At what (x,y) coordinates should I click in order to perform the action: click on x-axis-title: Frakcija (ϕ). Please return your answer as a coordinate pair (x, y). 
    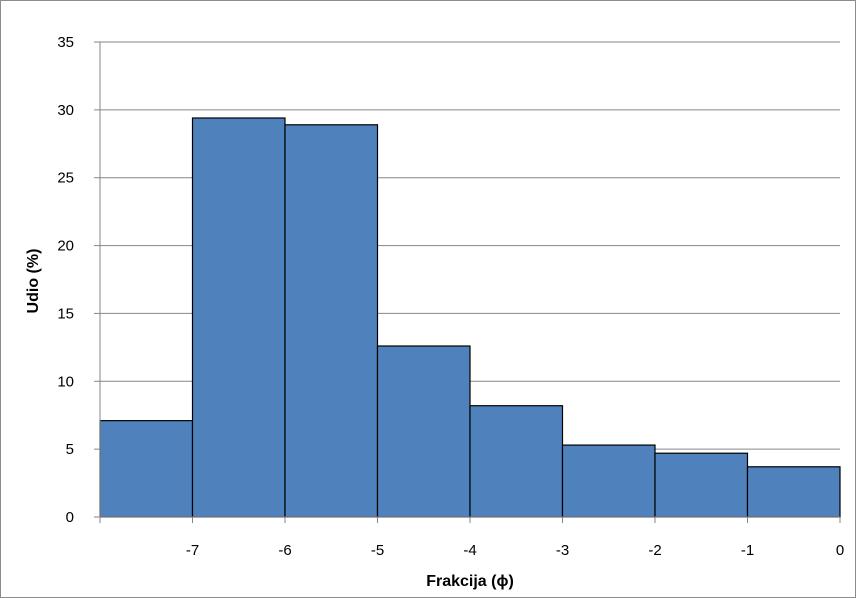
    Looking at the image, I should click on (470, 581).